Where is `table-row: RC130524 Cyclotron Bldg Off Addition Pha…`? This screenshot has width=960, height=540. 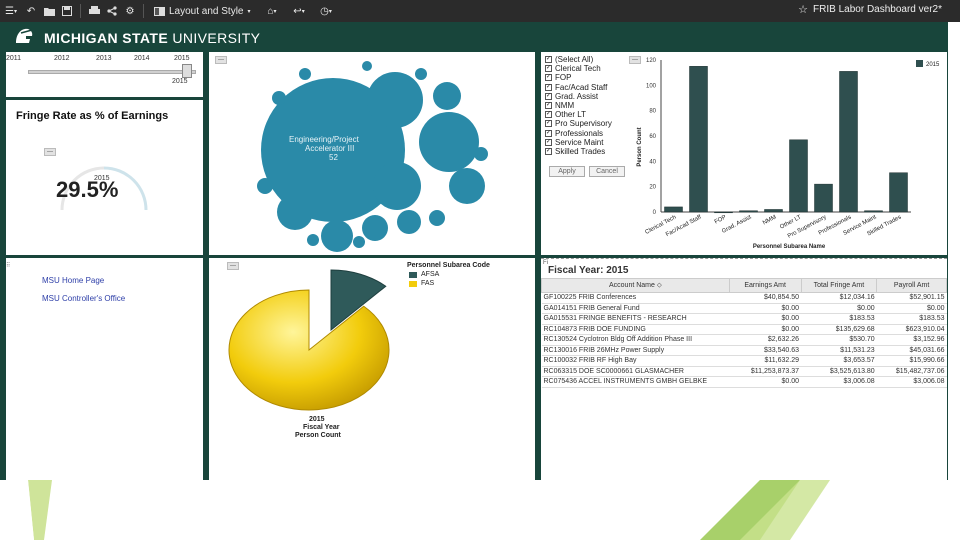 table-row: RC130524 Cyclotron Bldg Off Addition Pha… is located at coordinates (744, 340).